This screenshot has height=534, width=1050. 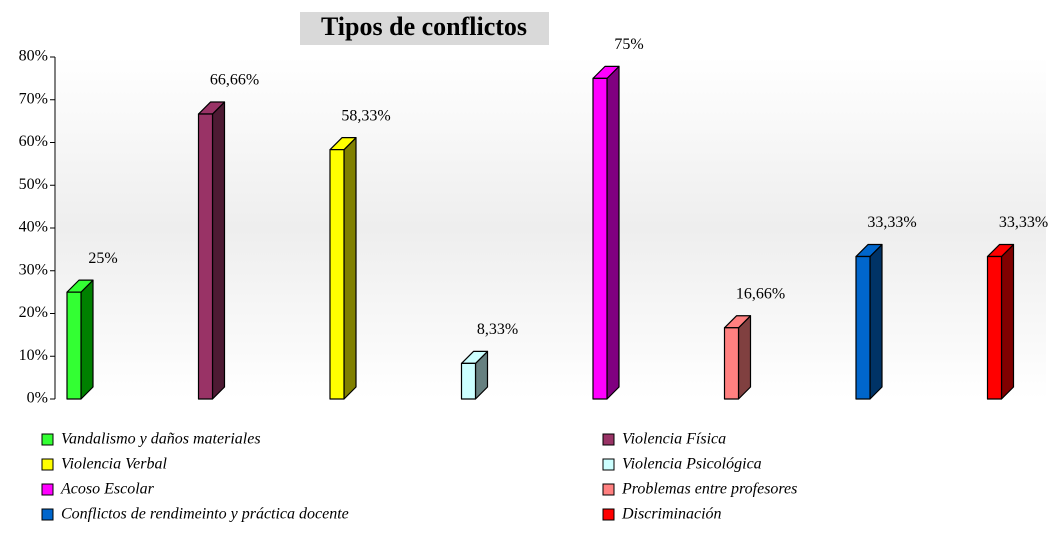 What do you see at coordinates (161, 439) in the screenshot?
I see `legend-label: Vandalismo y daños materiales` at bounding box center [161, 439].